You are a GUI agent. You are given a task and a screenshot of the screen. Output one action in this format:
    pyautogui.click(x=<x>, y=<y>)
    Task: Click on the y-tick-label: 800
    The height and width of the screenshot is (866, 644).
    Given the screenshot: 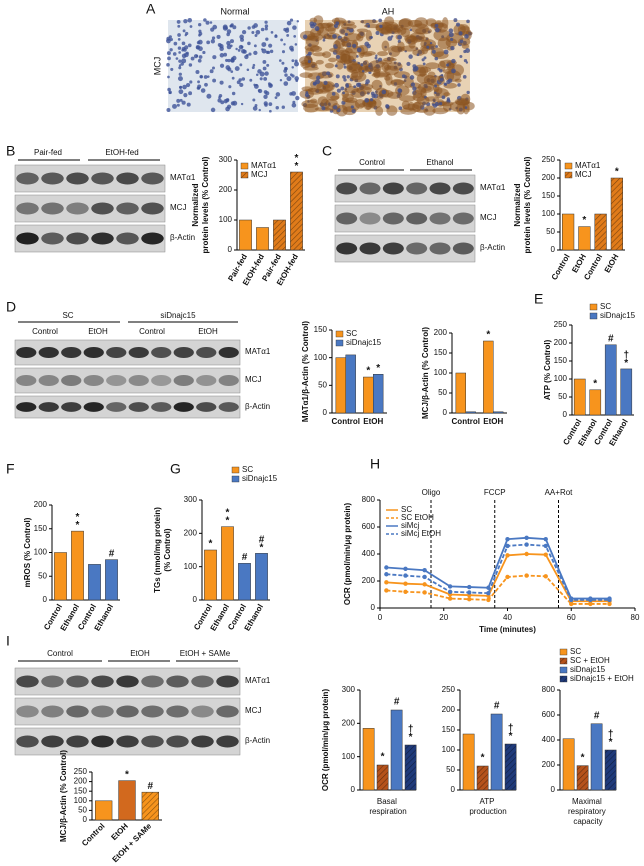 What is the action you would take?
    pyautogui.click(x=369, y=499)
    